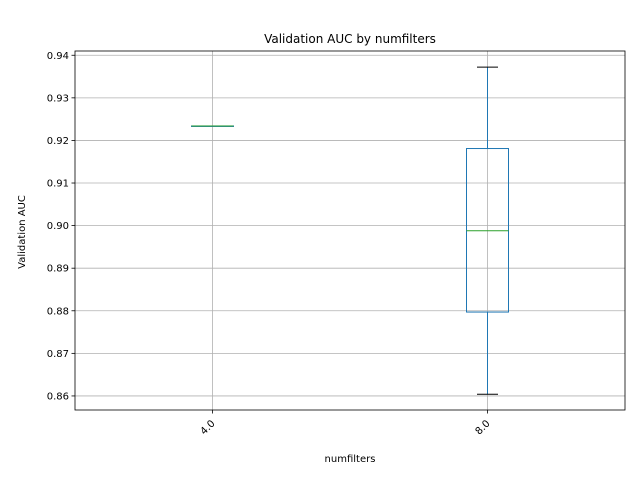  I want to click on y-tick-label: 0.88, so click(58, 311).